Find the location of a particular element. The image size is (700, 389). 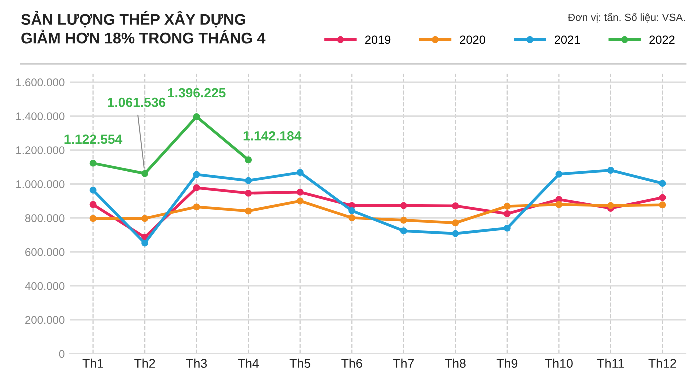

x-tick-label: Th7 is located at coordinates (403, 363).